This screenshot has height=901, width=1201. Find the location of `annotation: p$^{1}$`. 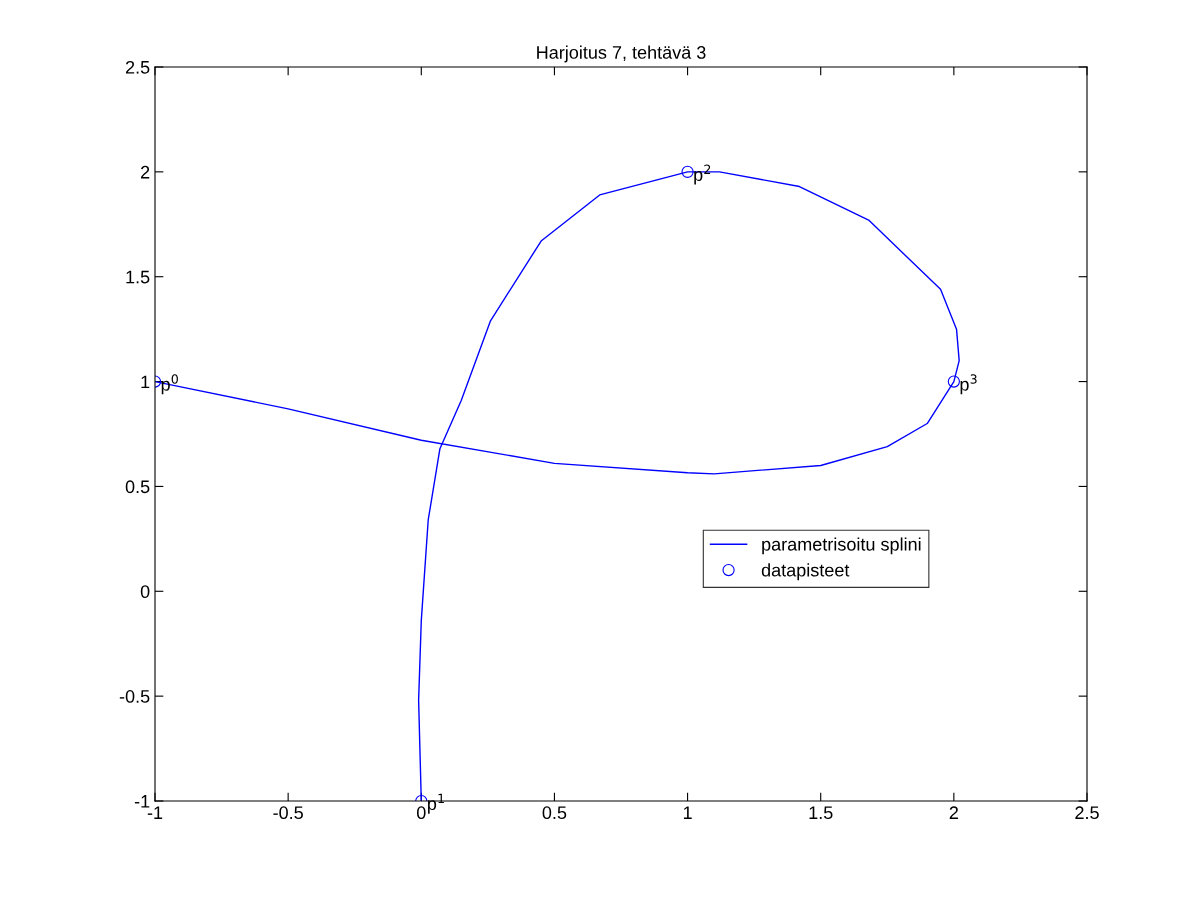

annotation: p$^{1}$ is located at coordinates (436, 803).